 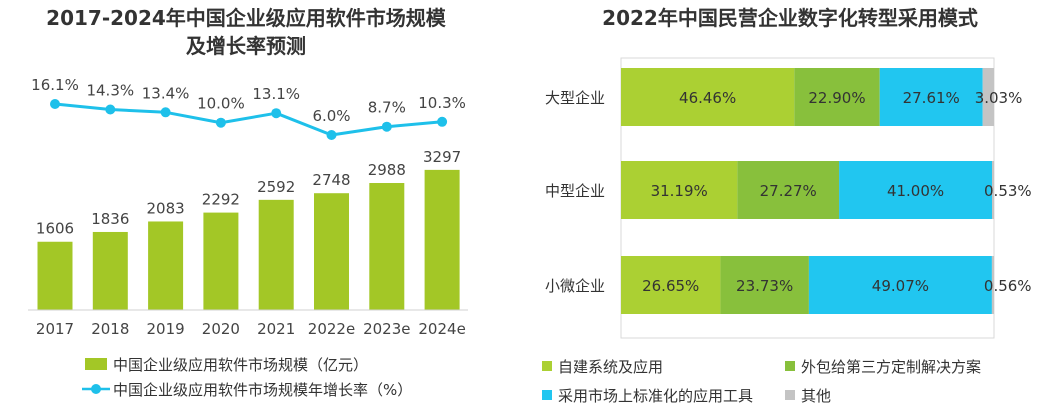 I want to click on growth-rate-point-2023e, so click(x=386, y=126).